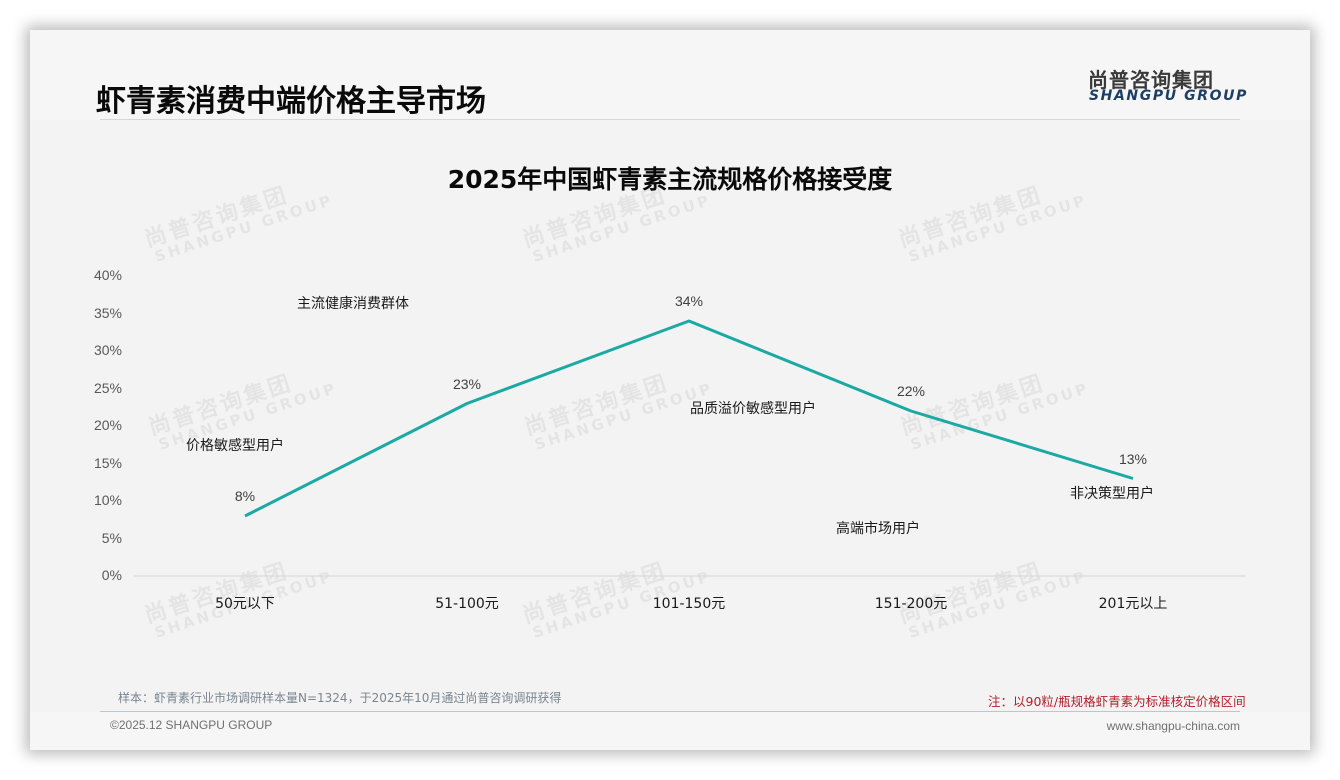  What do you see at coordinates (1173, 726) in the screenshot?
I see `website-link: www.shangpu-china.com` at bounding box center [1173, 726].